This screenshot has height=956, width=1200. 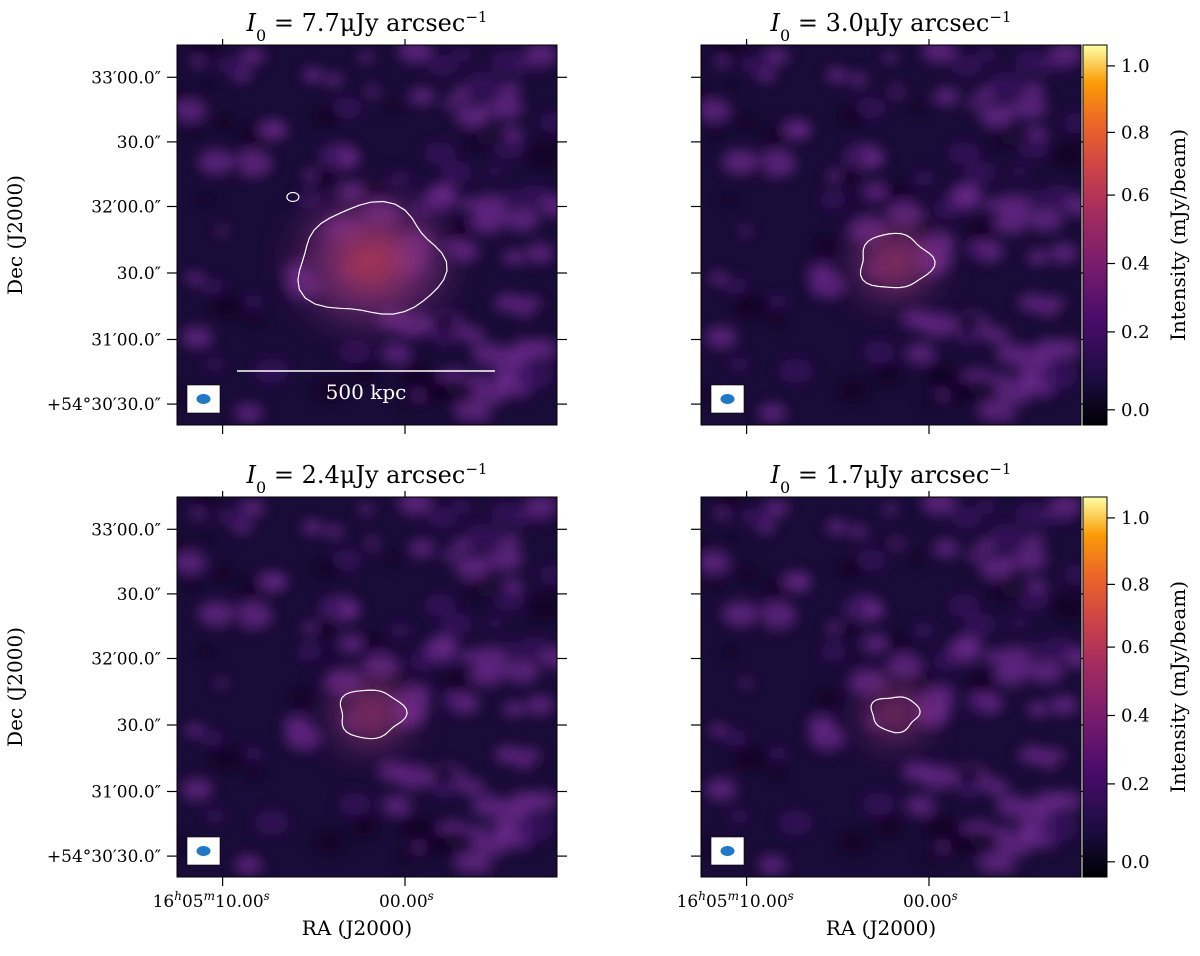 I want to click on panel-title: I0 = 3.0μJy arcsec−1, so click(x=891, y=26).